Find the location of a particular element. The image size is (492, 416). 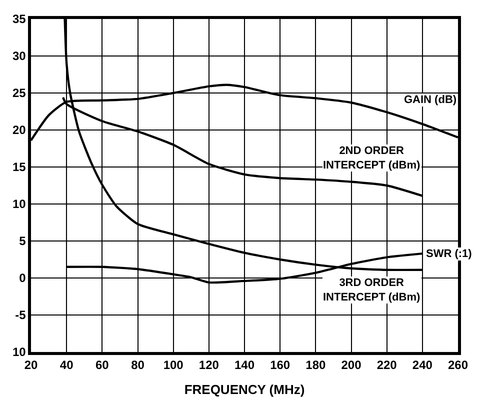

y-tick-label: 30 is located at coordinates (19, 56).